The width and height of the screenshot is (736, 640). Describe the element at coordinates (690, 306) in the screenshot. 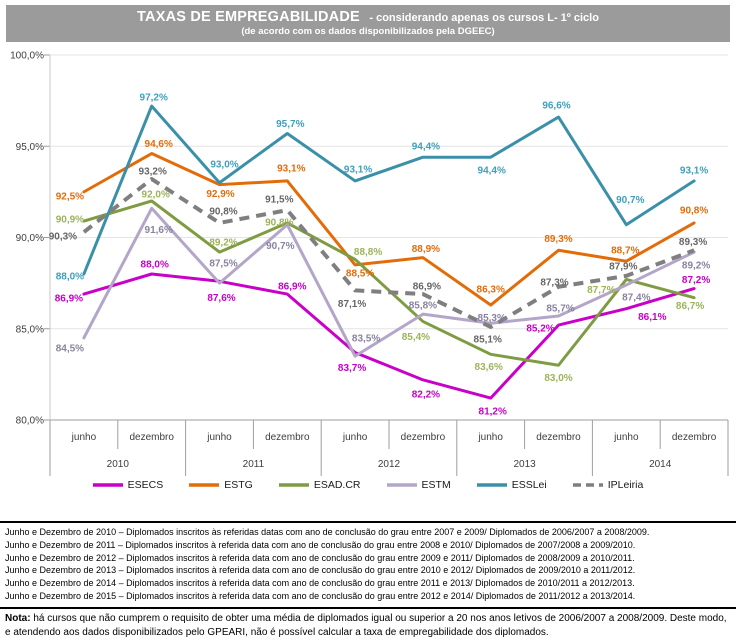

I see `data-label-ESAD.CR: 86,7%` at that location.